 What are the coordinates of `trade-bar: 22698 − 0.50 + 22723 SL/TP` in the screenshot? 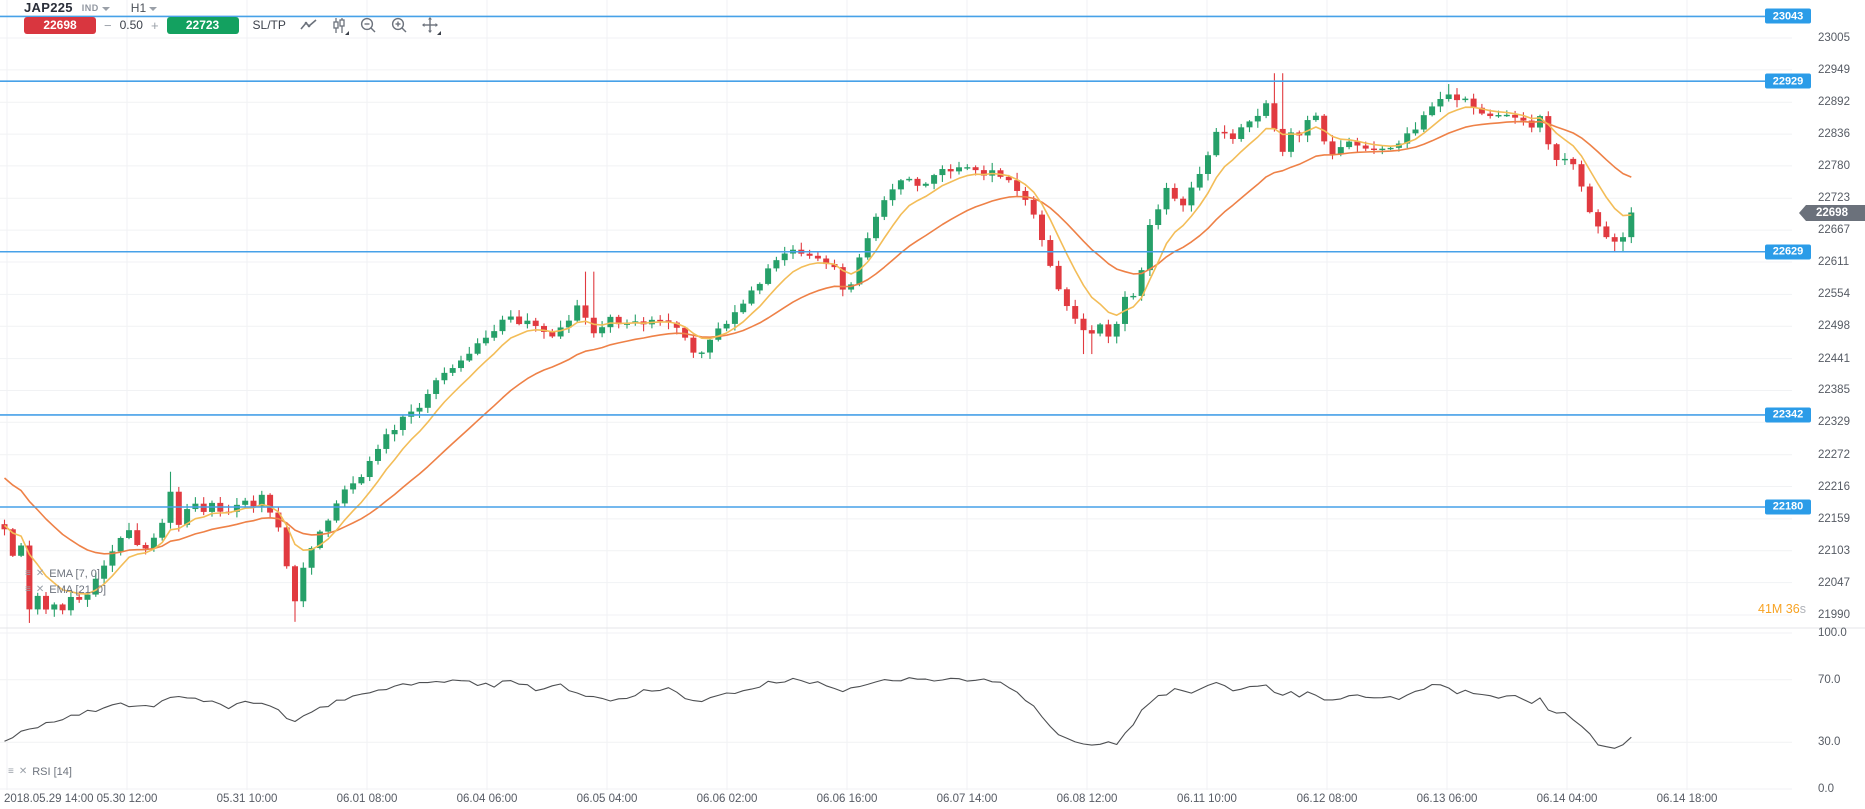 It's located at (232, 25).